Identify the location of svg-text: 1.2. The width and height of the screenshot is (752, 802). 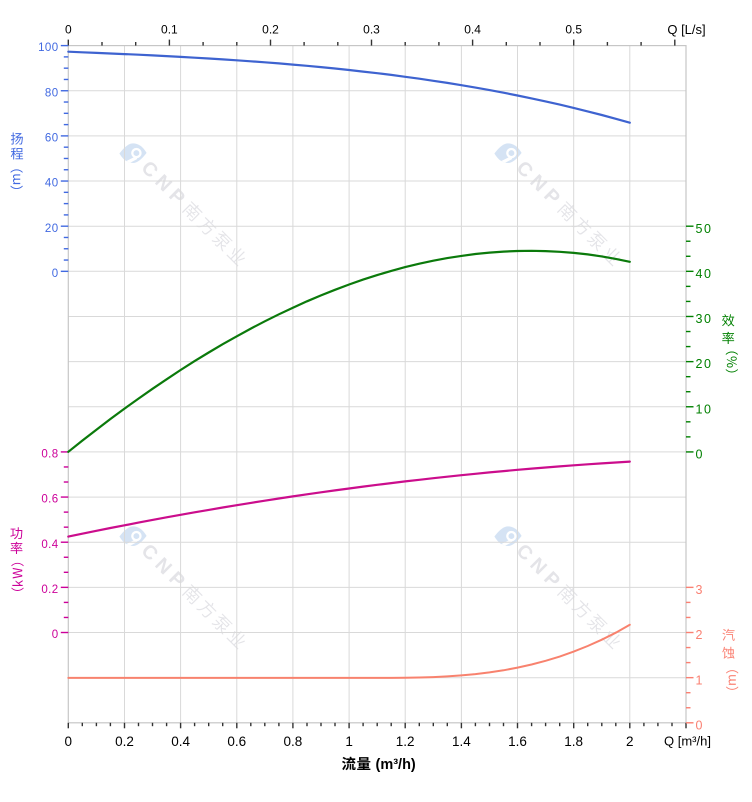
(405, 741).